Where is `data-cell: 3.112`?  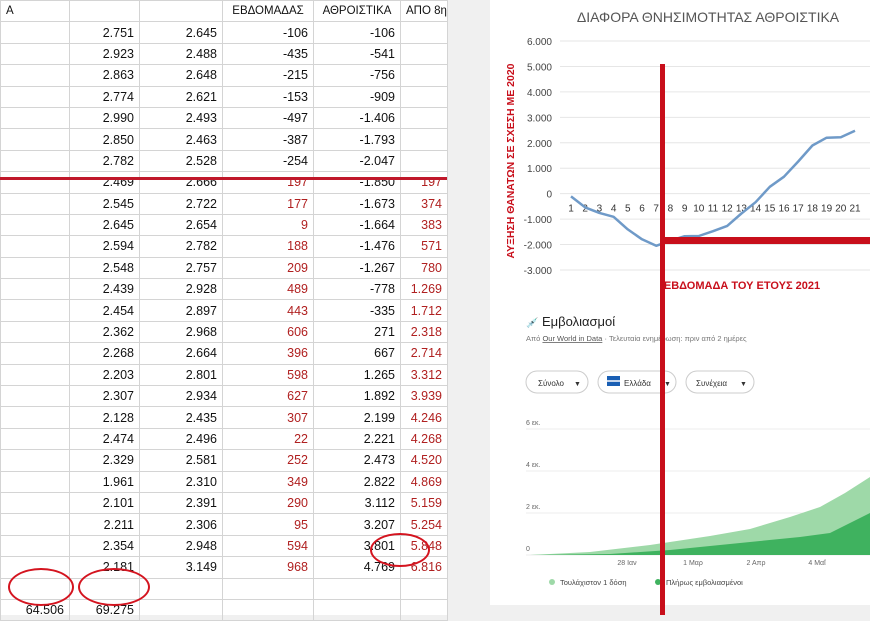
data-cell: 3.112 is located at coordinates (357, 503).